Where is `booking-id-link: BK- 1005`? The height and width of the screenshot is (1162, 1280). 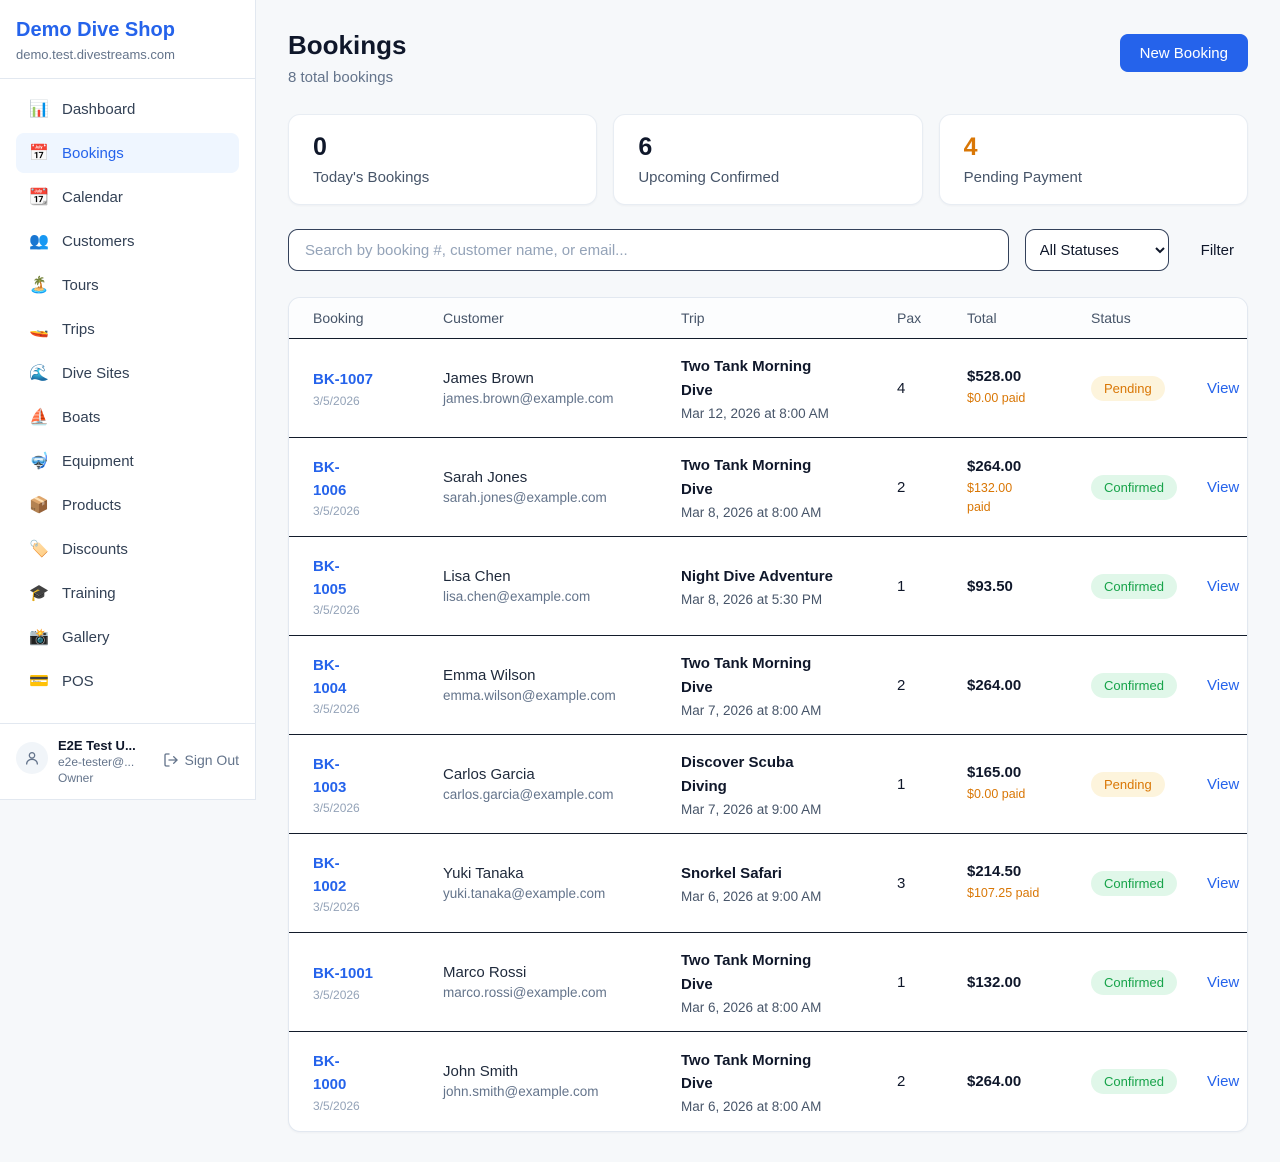
booking-id-link: BK- 1005 is located at coordinates (330, 577).